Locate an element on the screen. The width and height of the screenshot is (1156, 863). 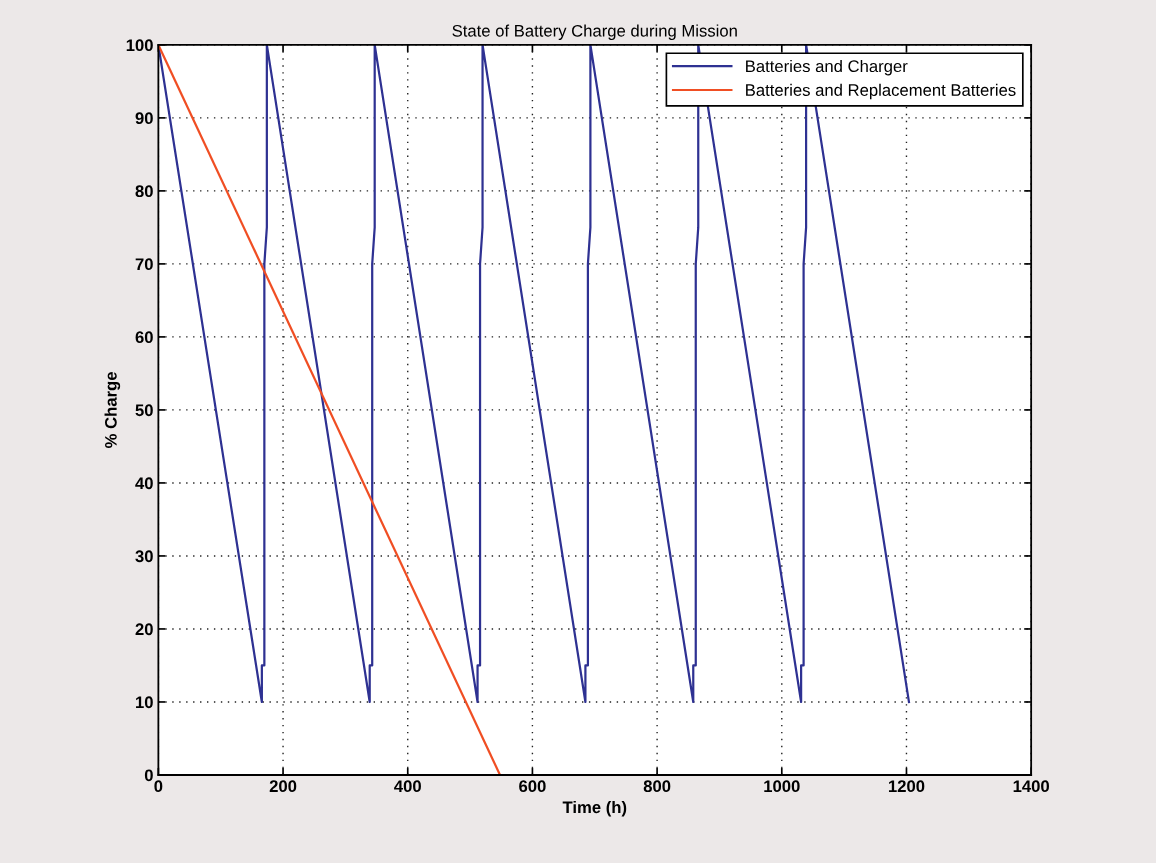
x-tick-label: 200 is located at coordinates (283, 786).